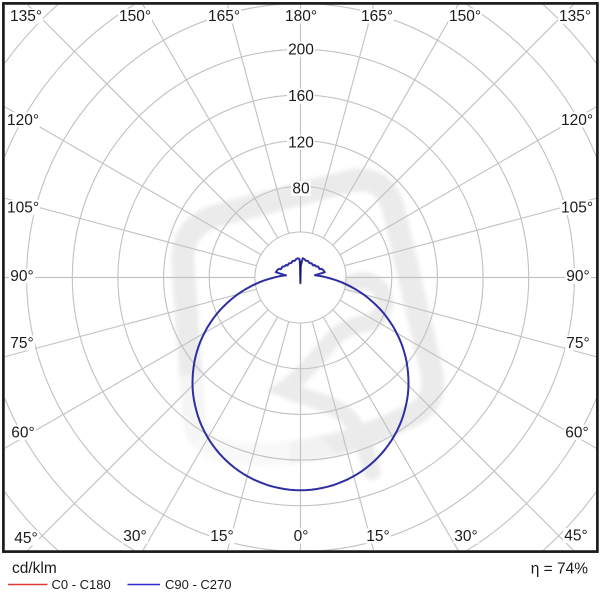 This screenshot has width=600, height=600. Describe the element at coordinates (301, 143) in the screenshot. I see `svg-text: 120` at that location.